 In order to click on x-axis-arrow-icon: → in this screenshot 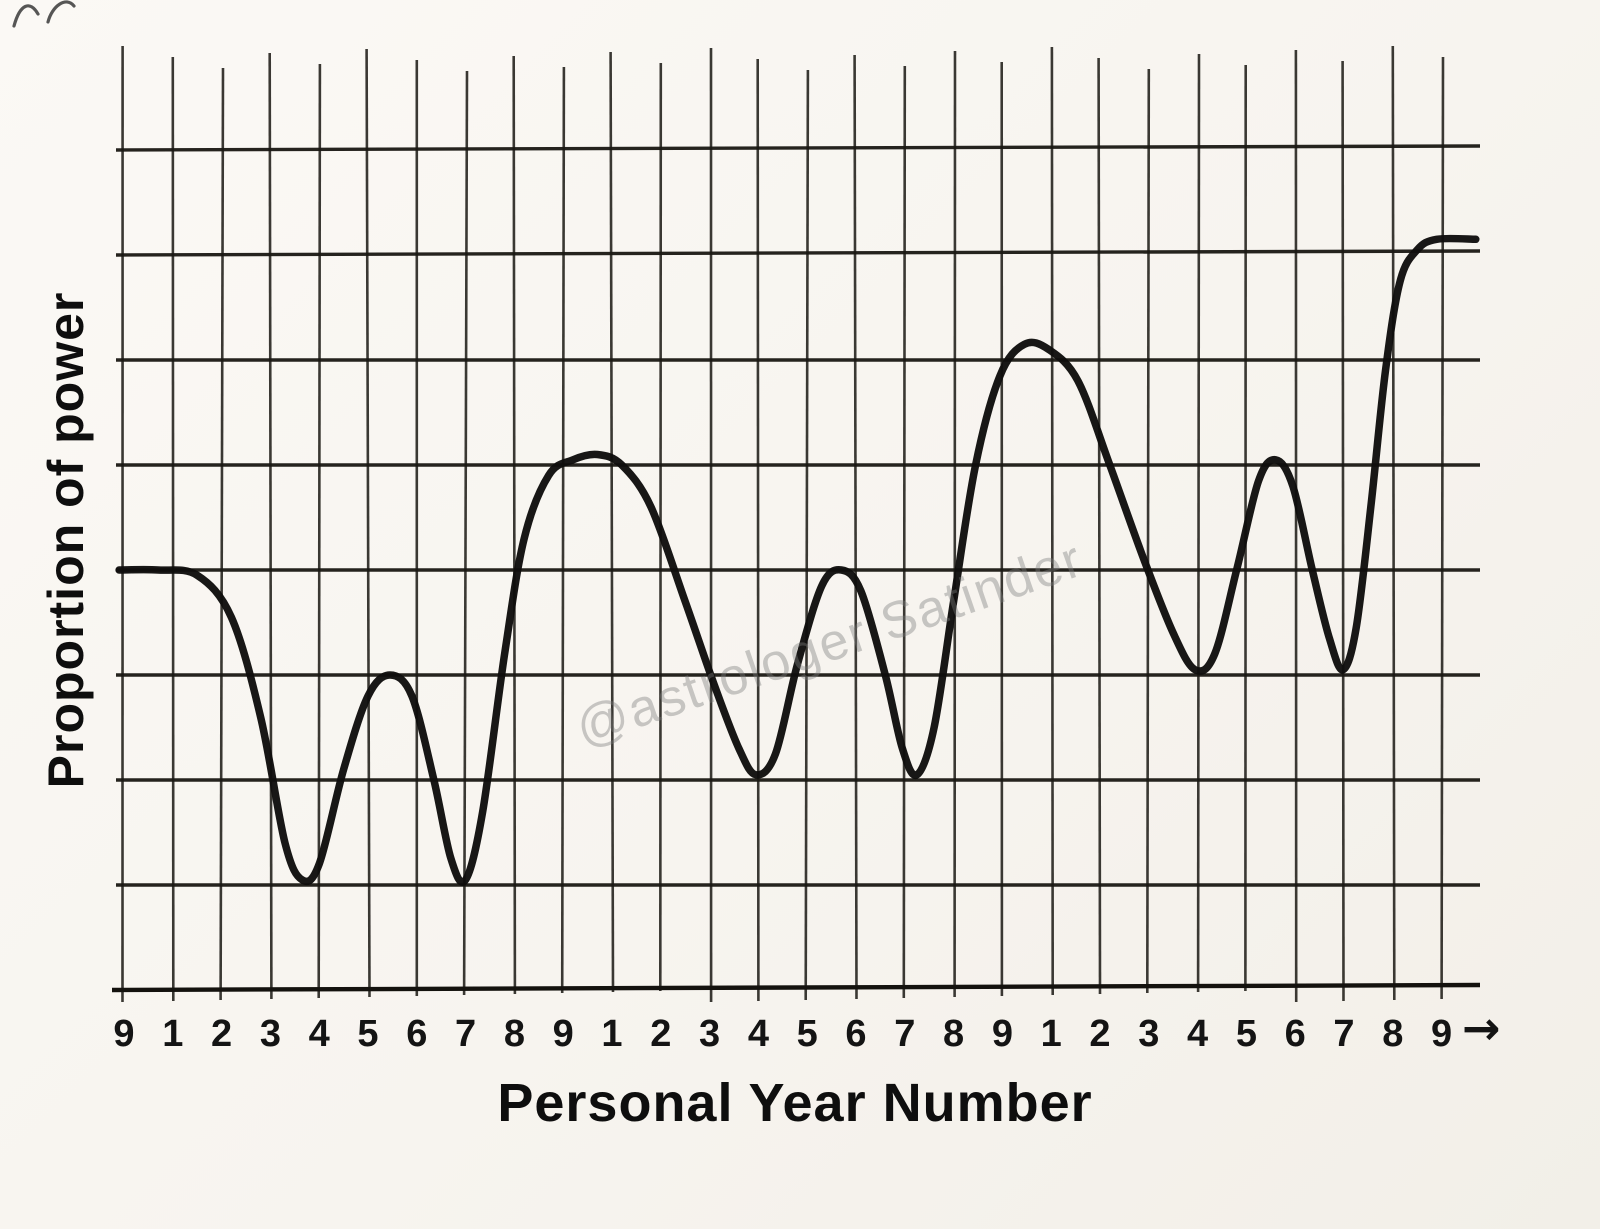, I will do `click(1481, 1028)`.